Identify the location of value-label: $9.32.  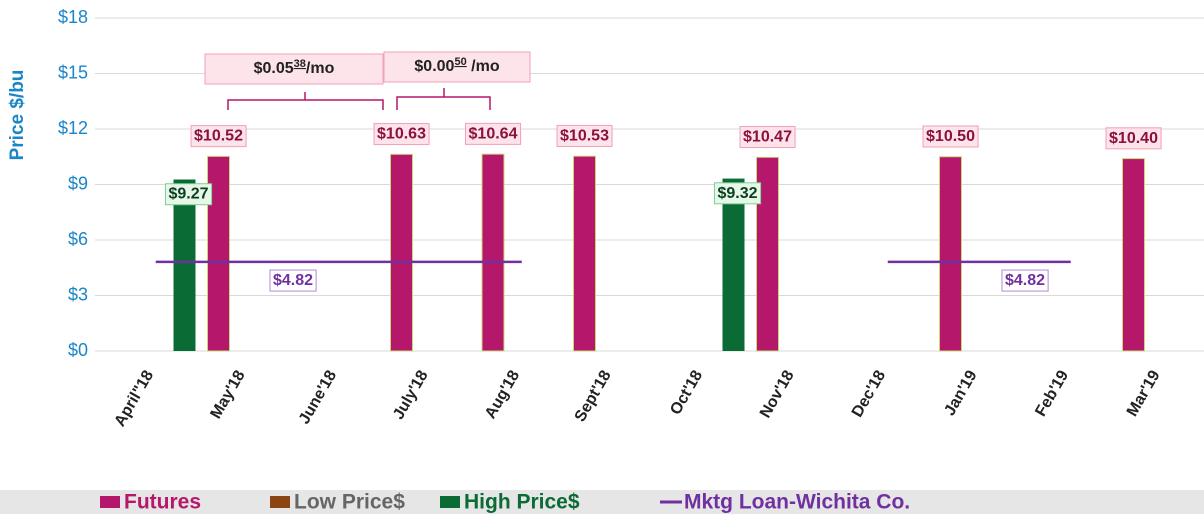
(737, 193).